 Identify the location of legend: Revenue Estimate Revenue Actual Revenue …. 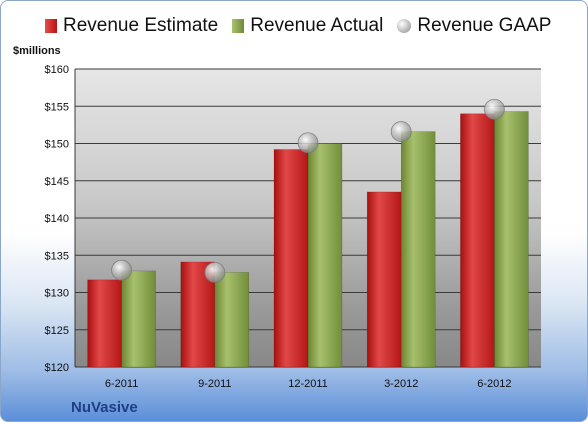
(298, 26).